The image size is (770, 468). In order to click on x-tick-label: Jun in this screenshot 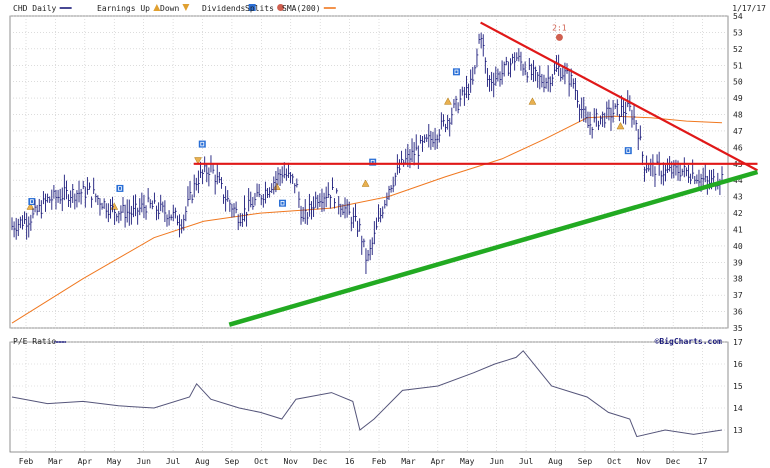, I will do `click(143, 461)`.